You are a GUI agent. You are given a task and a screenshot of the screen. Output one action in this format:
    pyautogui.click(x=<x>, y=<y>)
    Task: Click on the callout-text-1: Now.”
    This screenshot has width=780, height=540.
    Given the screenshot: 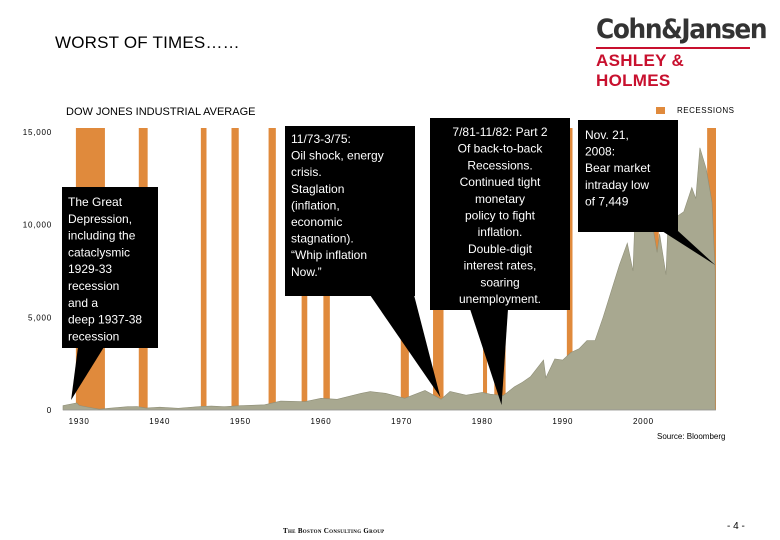 What is the action you would take?
    pyautogui.click(x=306, y=272)
    